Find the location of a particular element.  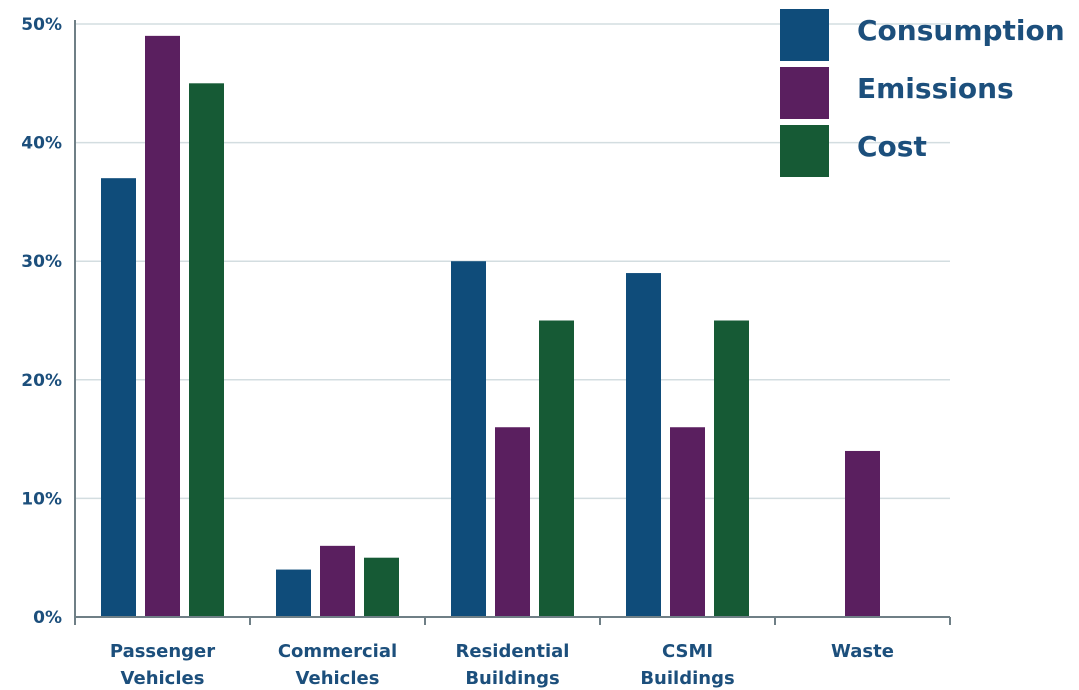

legend-label-consumption: Consumption is located at coordinates (961, 30).